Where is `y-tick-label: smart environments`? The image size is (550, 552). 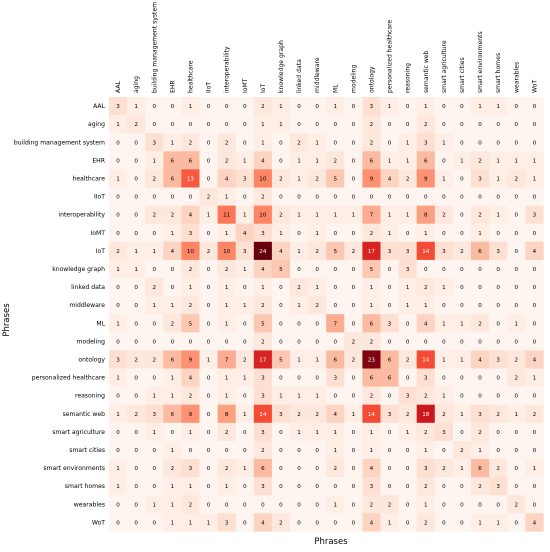 y-tick-label: smart environments is located at coordinates (74, 468).